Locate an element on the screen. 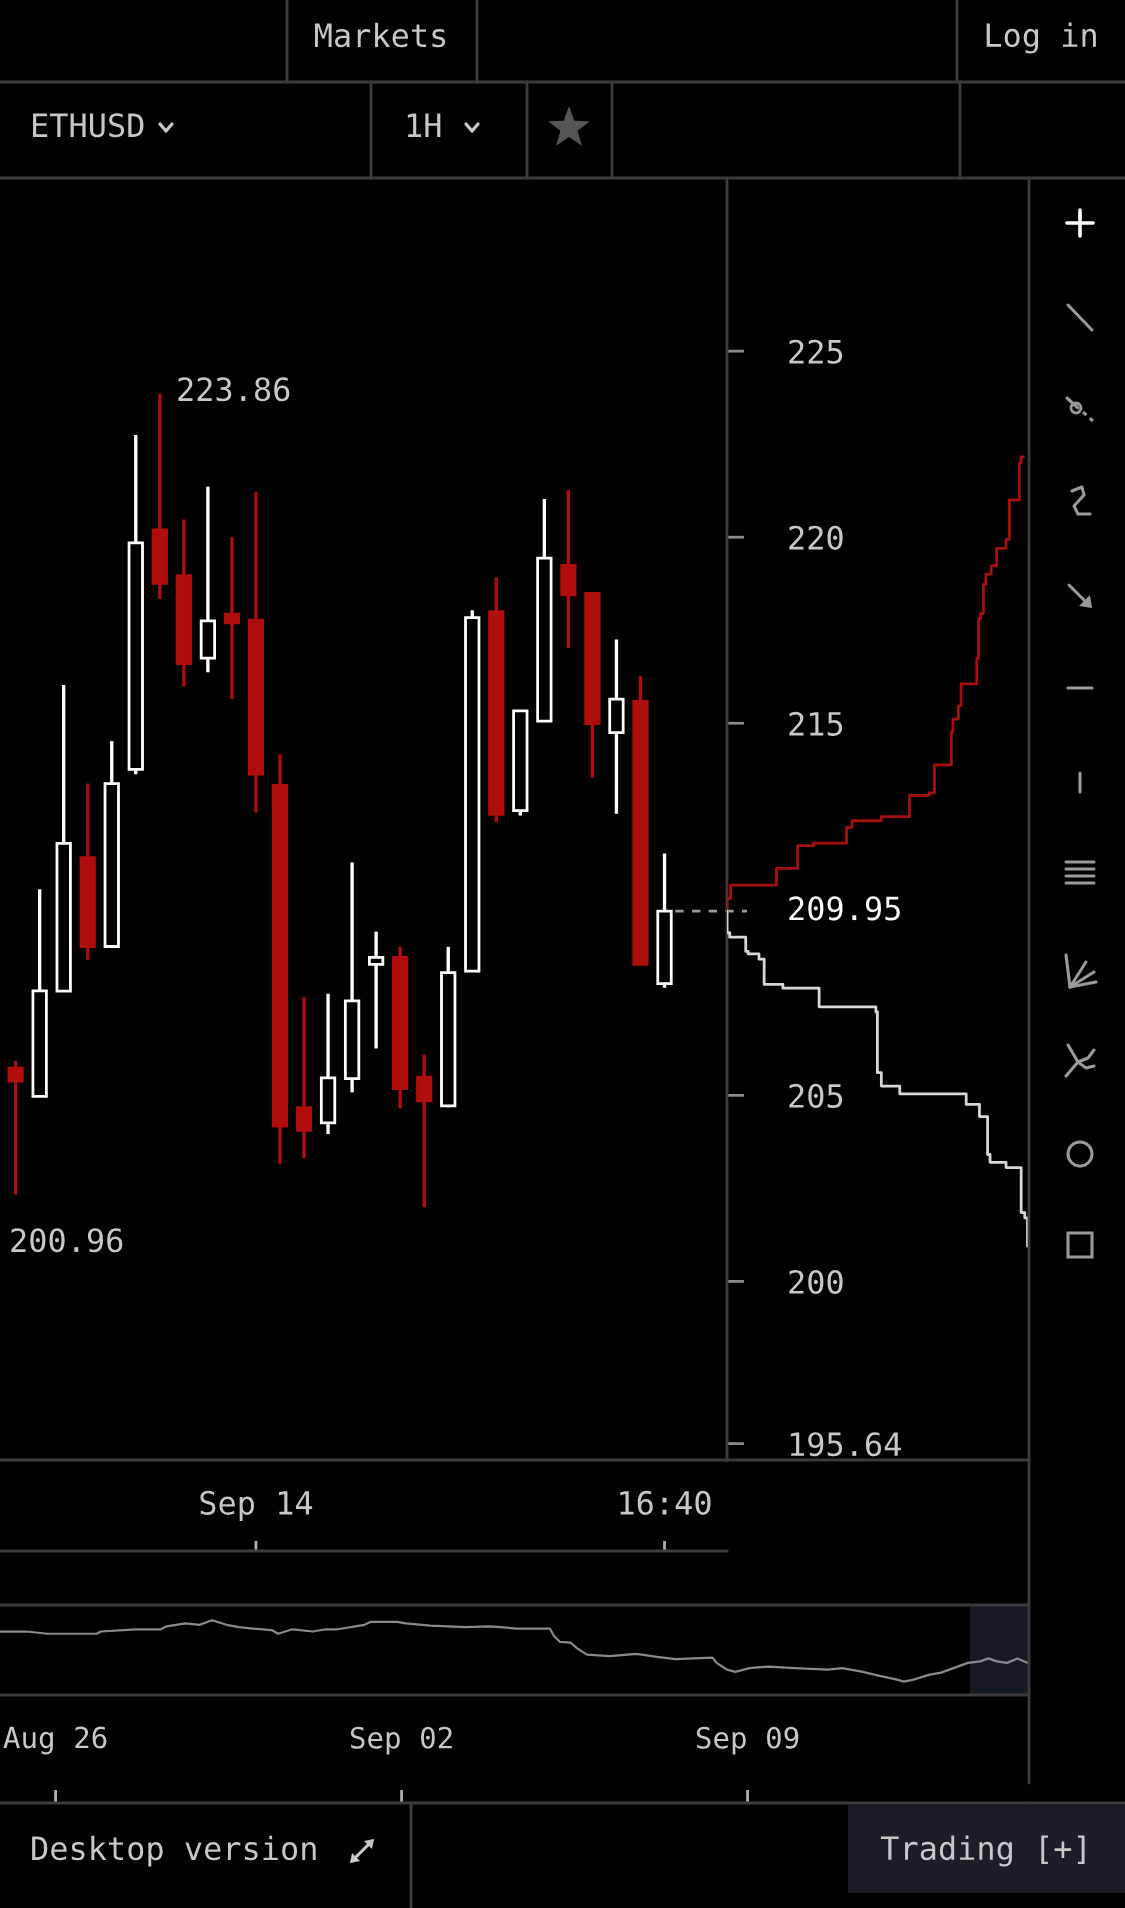  chart-subtitle: 1H is located at coordinates (424, 125).